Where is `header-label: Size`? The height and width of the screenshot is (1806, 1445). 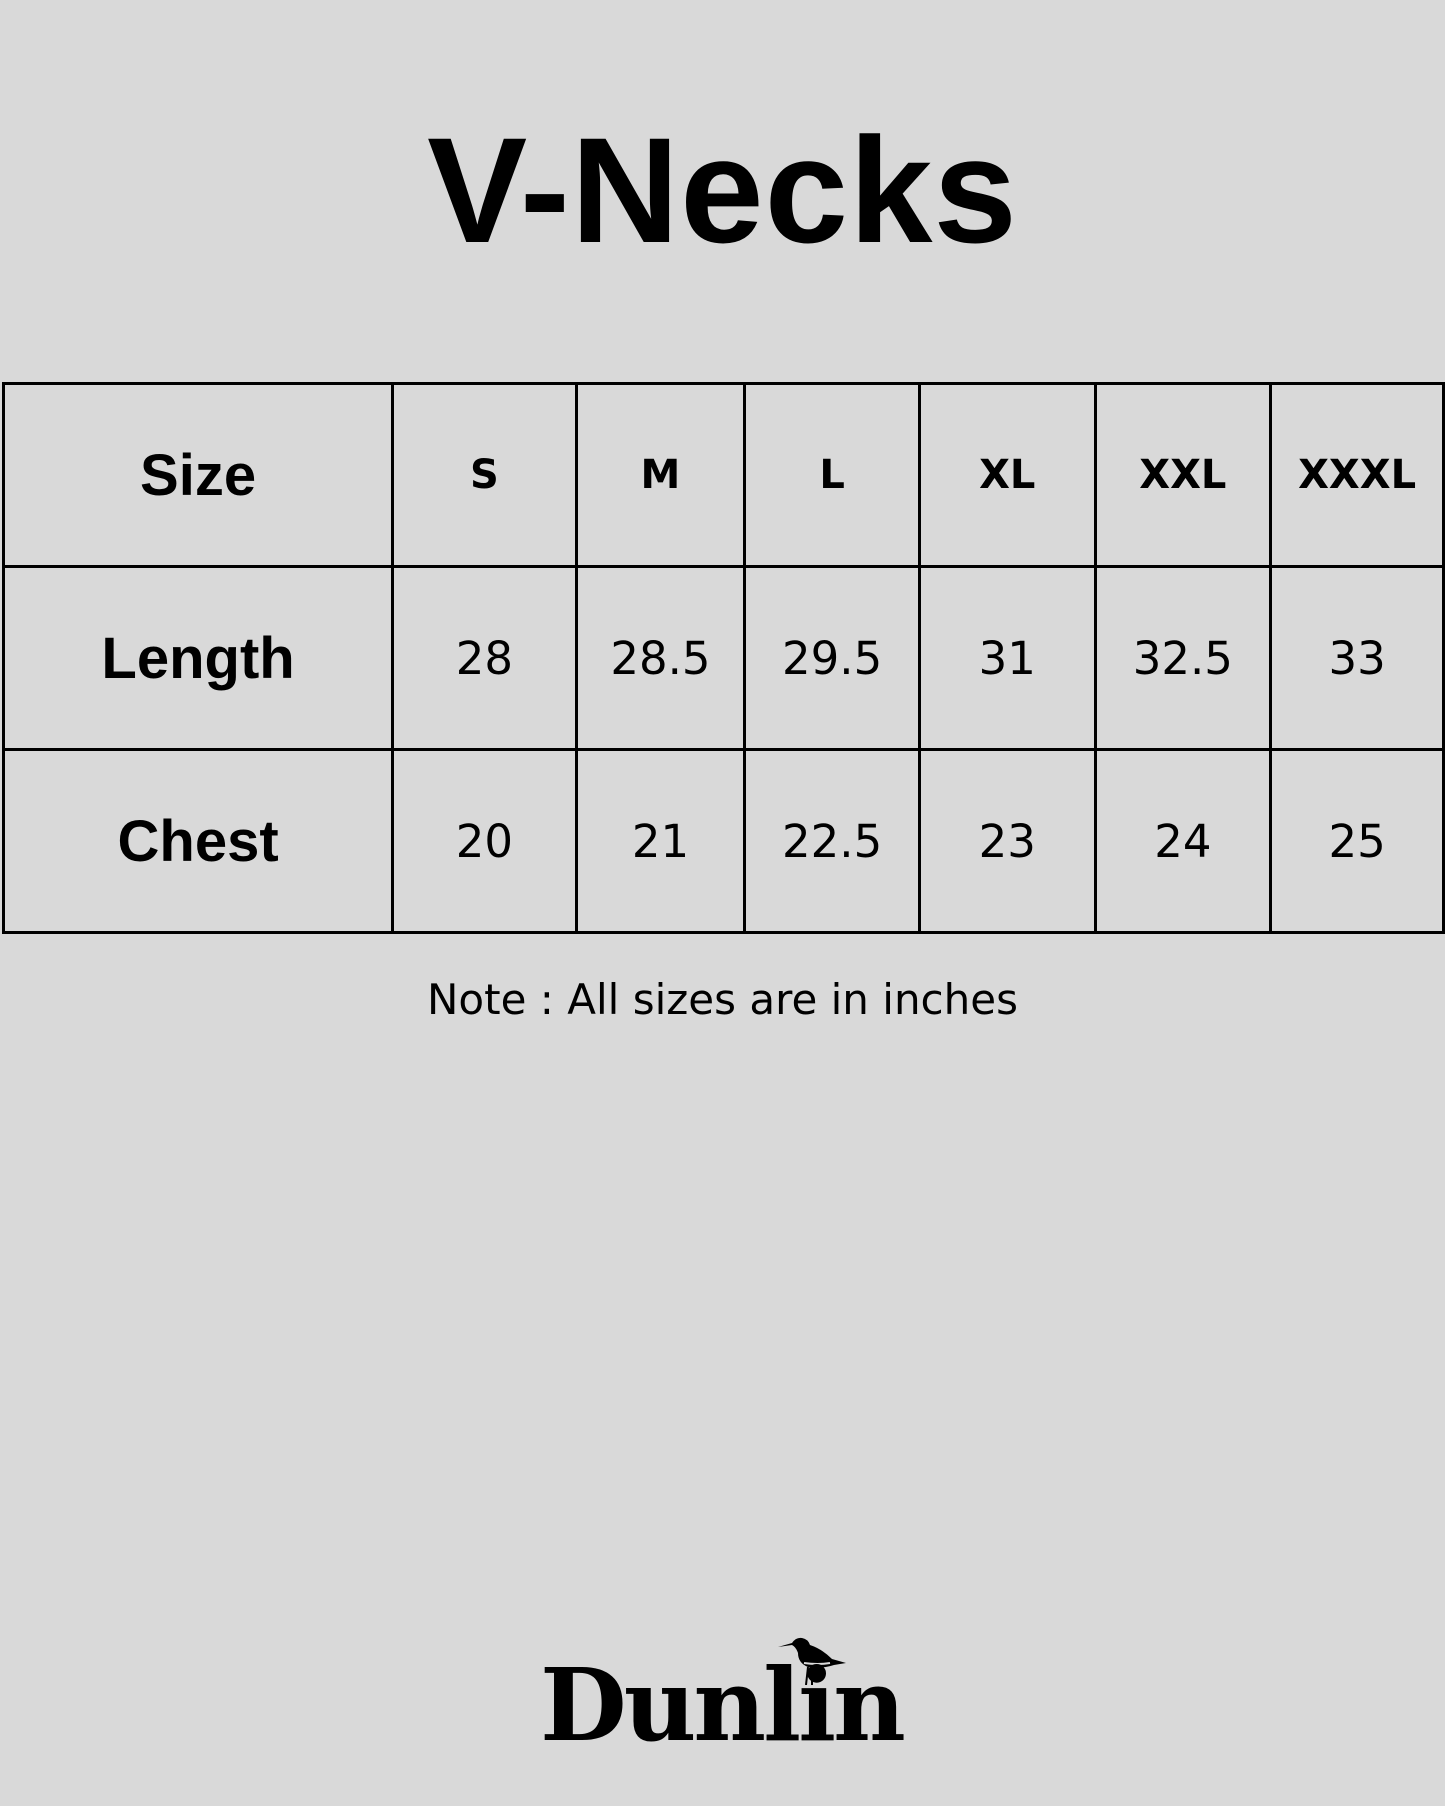 header-label: Size is located at coordinates (198, 475).